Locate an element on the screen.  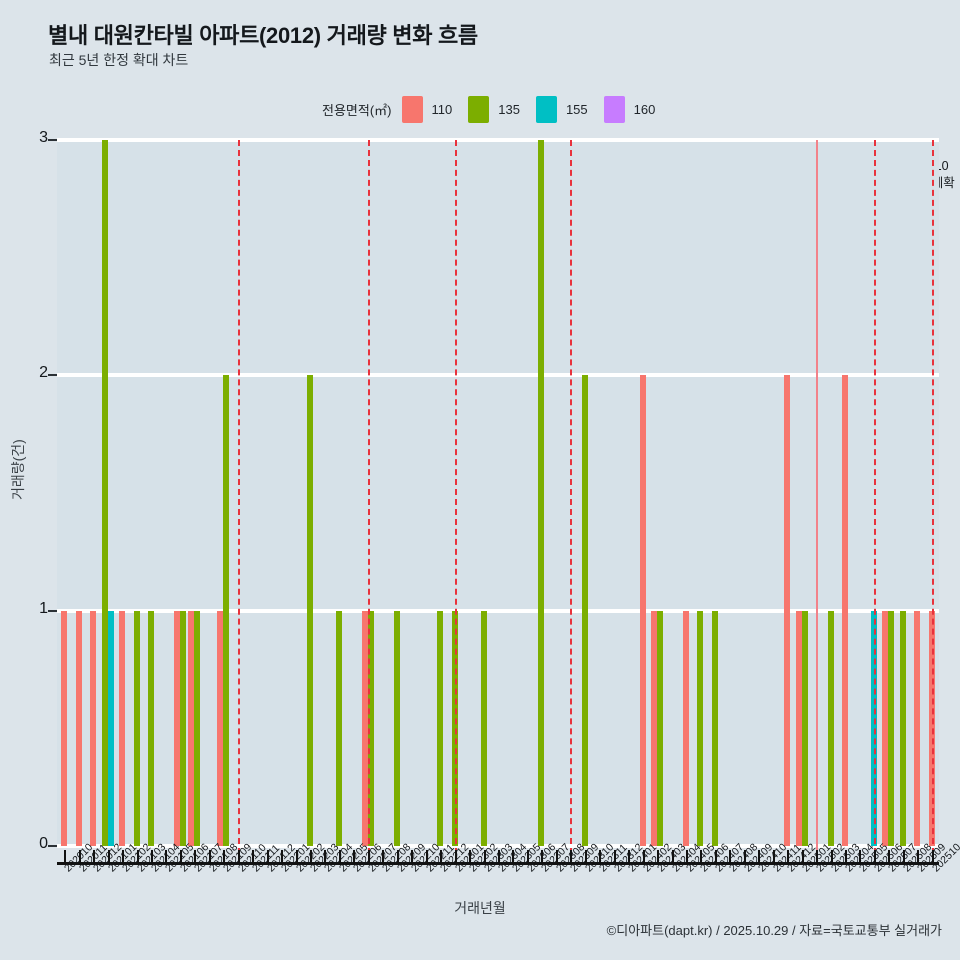
legend: 전용면적(㎡) 110 135 155 160 is located at coordinates (496, 109).